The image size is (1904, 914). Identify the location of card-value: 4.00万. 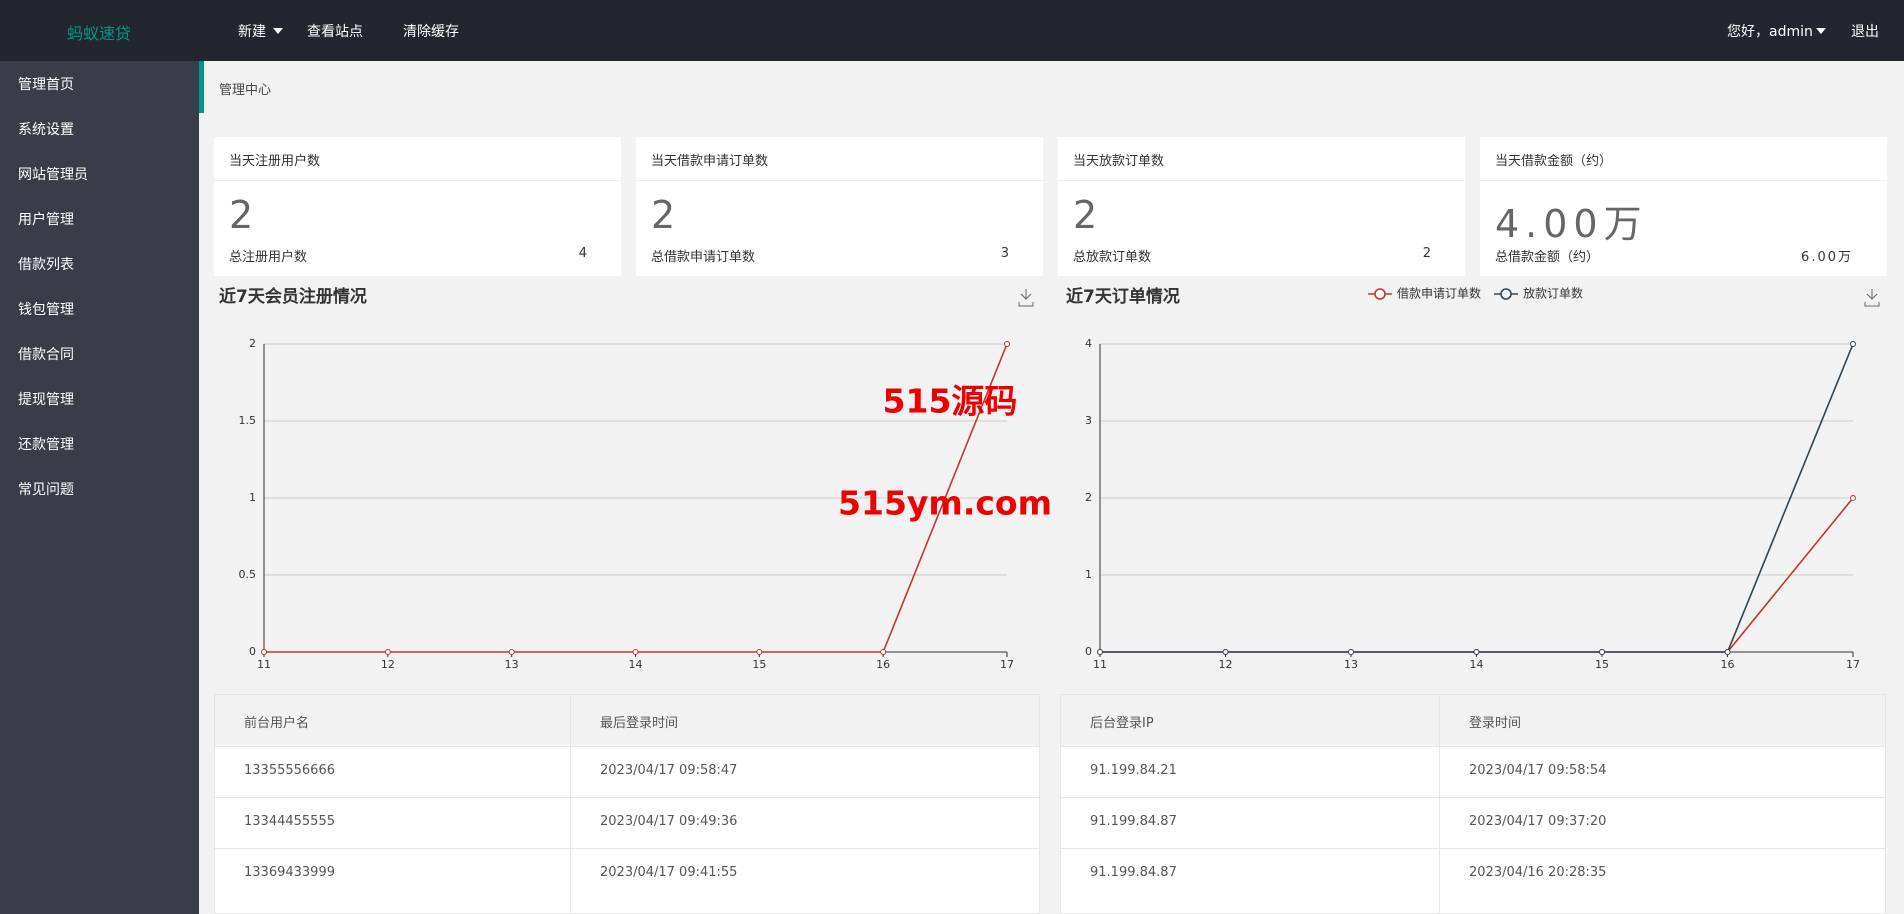
(1571, 224).